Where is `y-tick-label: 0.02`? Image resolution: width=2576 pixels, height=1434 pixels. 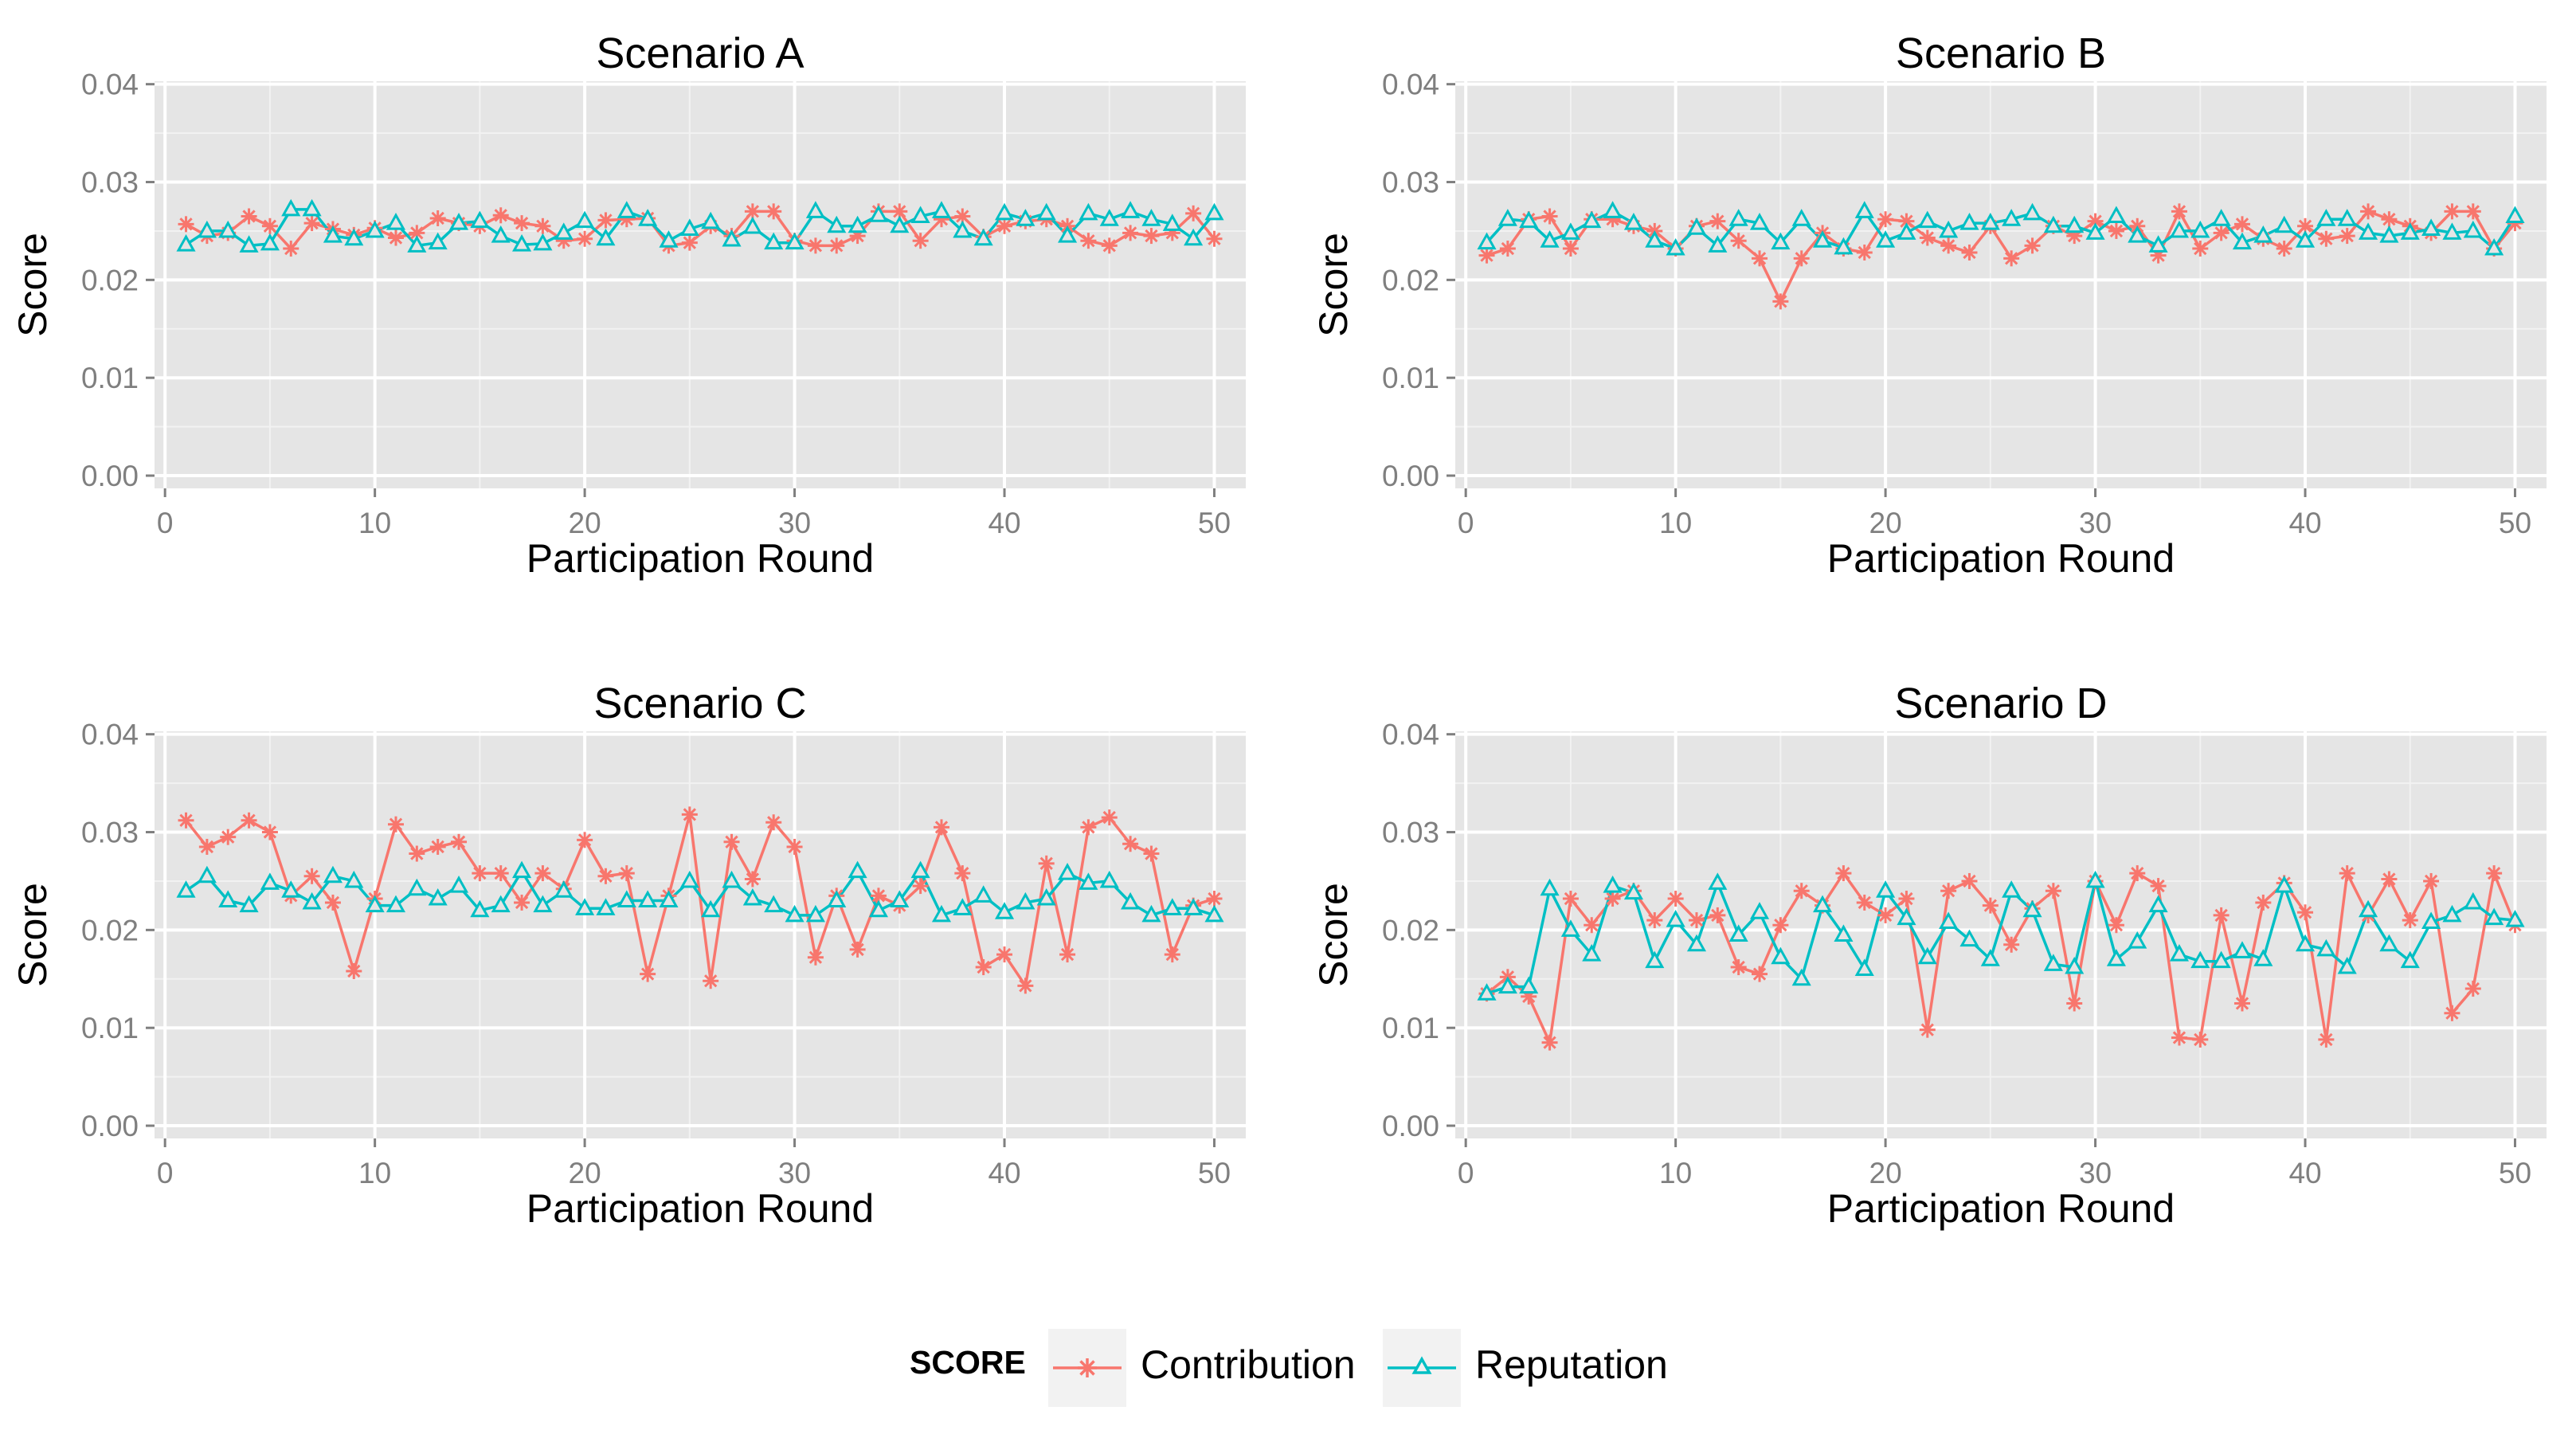 y-tick-label: 0.02 is located at coordinates (110, 930).